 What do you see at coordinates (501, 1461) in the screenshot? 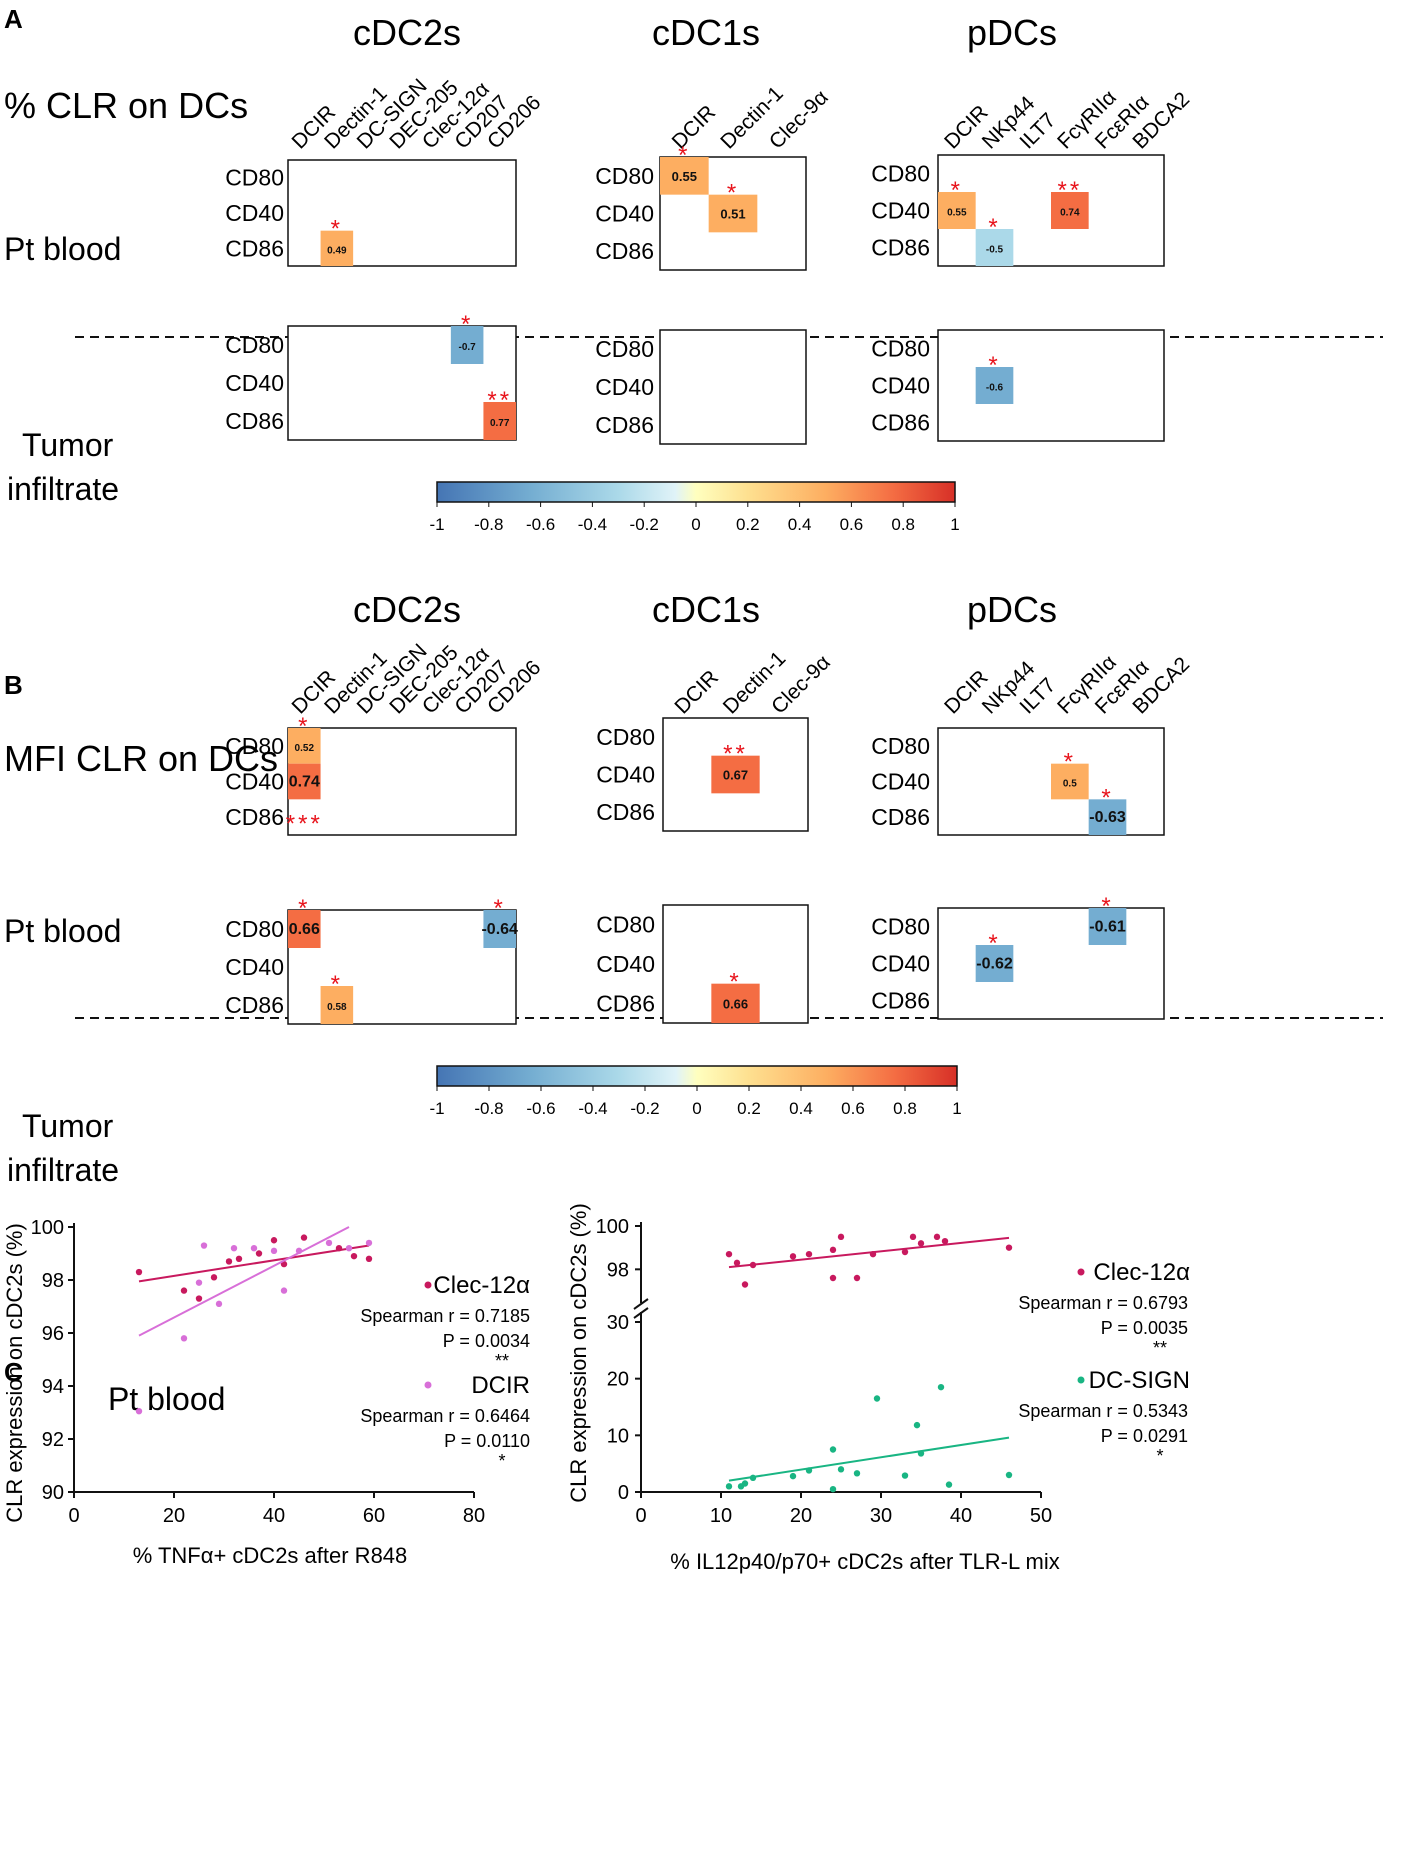
I see `stars-DCIR: *` at bounding box center [501, 1461].